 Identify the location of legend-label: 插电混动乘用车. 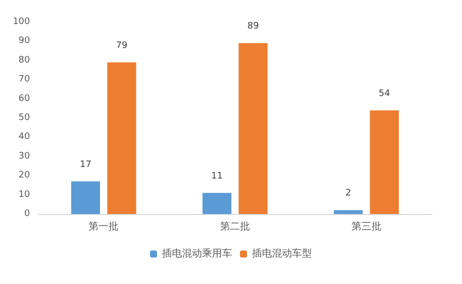
(197, 254).